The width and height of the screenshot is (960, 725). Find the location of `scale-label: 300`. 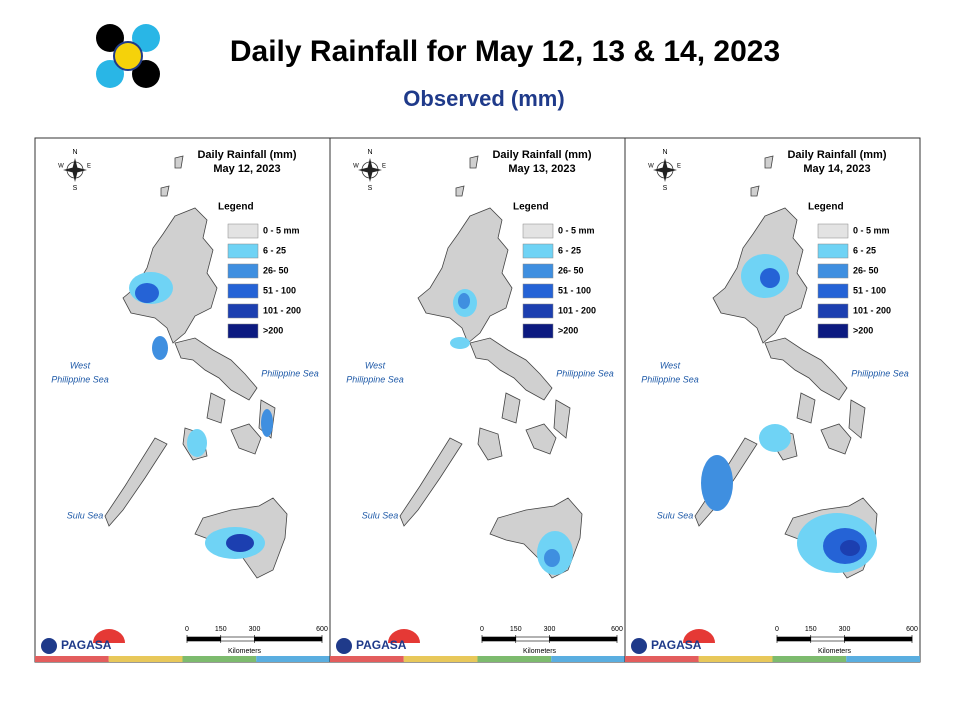

scale-label: 300 is located at coordinates (550, 629).